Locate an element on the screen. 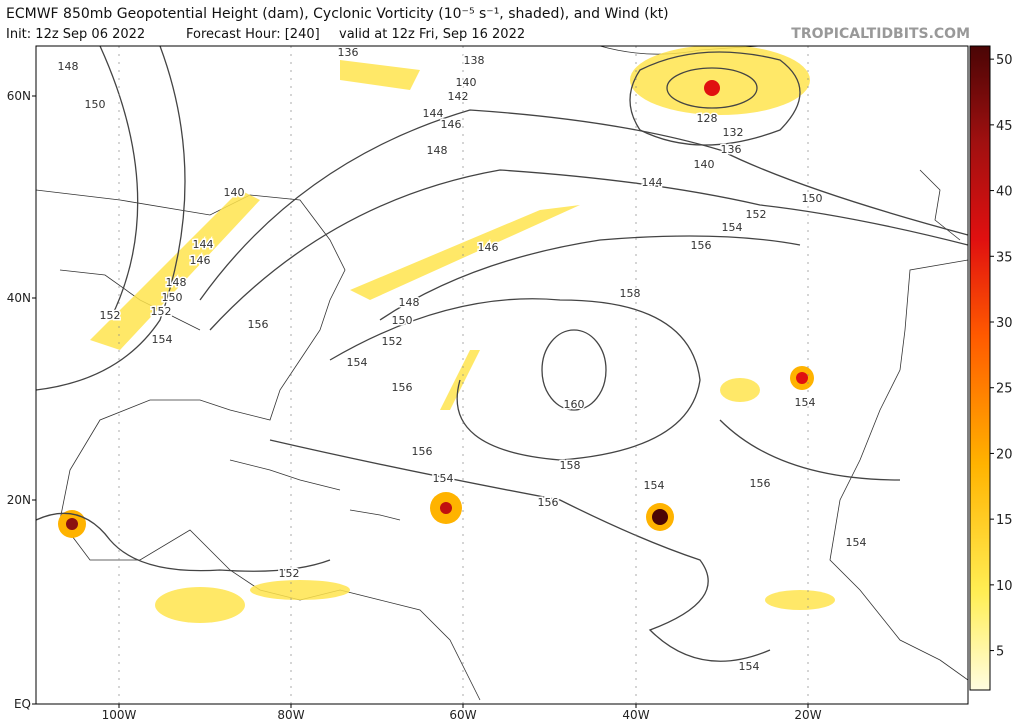  valid-time: valid at 12z Fri, Sep 16 2022 is located at coordinates (432, 34).